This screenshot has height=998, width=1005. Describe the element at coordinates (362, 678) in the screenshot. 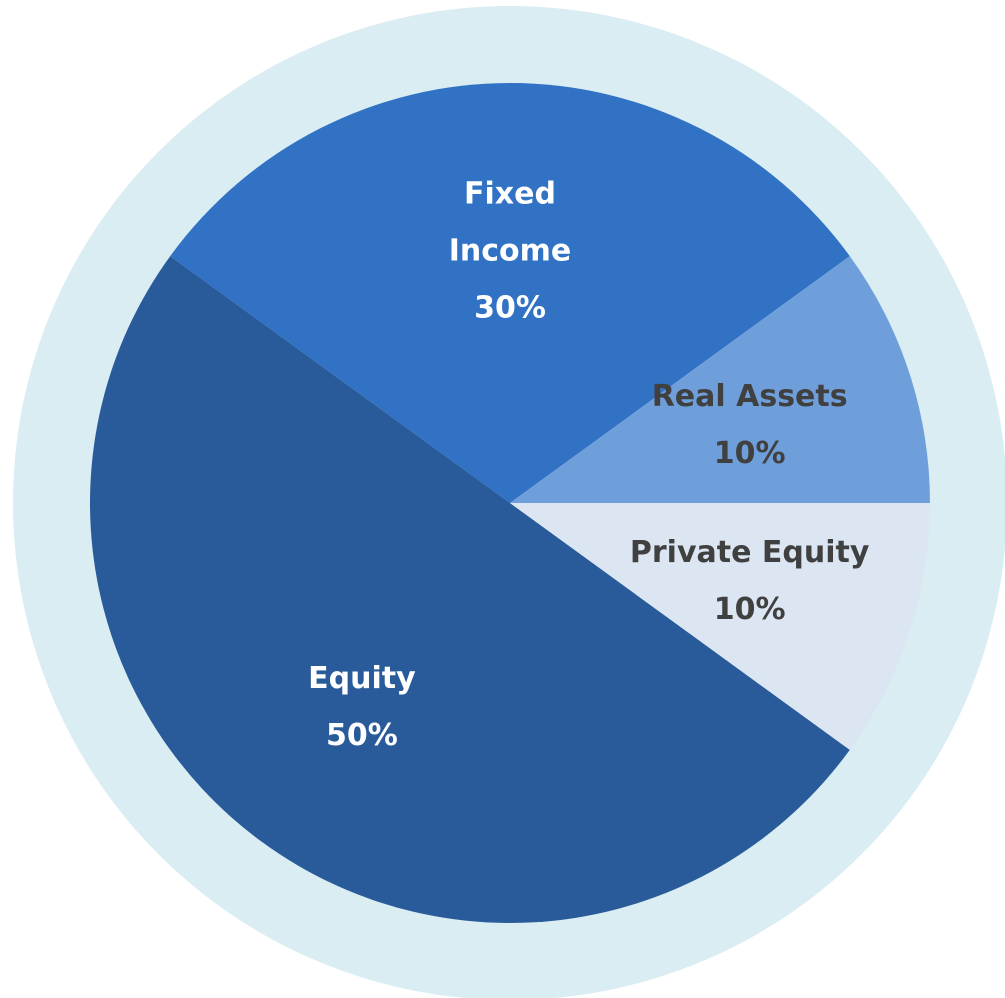

I see `slice-category-label: Equity` at that location.